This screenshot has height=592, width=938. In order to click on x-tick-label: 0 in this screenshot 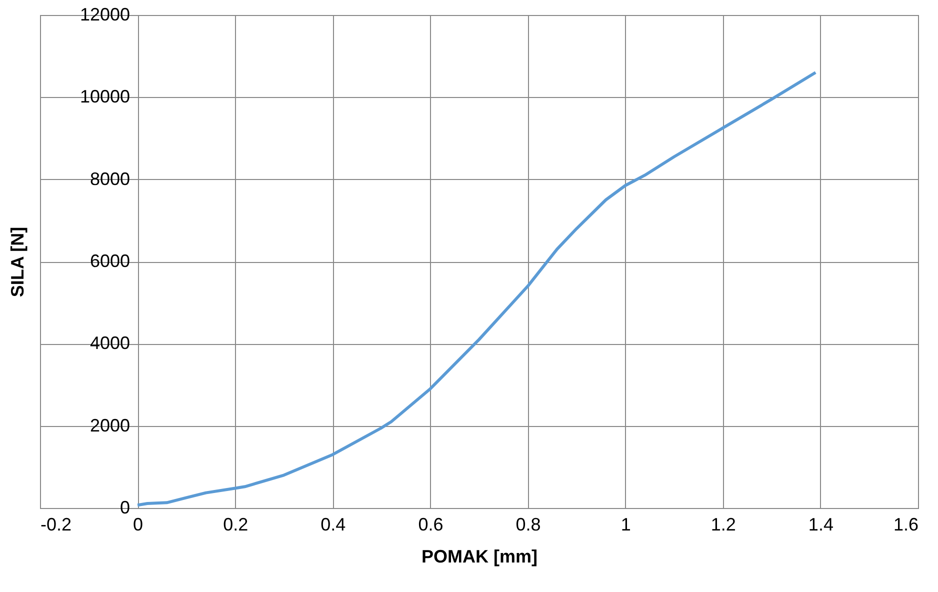, I will do `click(138, 524)`.